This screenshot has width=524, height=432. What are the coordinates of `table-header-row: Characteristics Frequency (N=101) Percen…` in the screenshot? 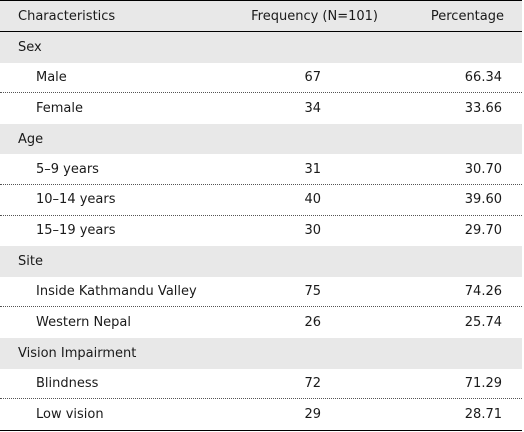 It's located at (261, 16).